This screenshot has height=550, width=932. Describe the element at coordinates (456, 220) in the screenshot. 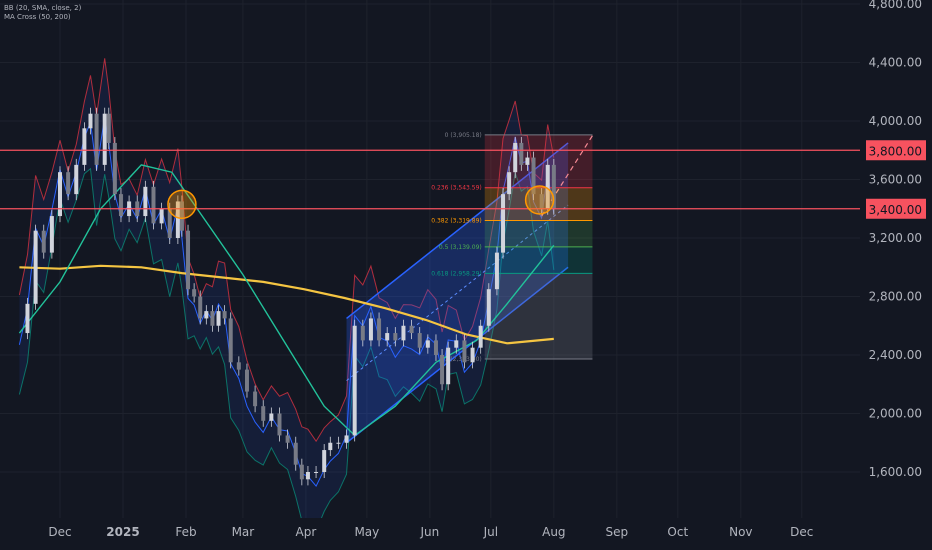

I see `fib-level-label: 0.382 (3,319.89)` at that location.